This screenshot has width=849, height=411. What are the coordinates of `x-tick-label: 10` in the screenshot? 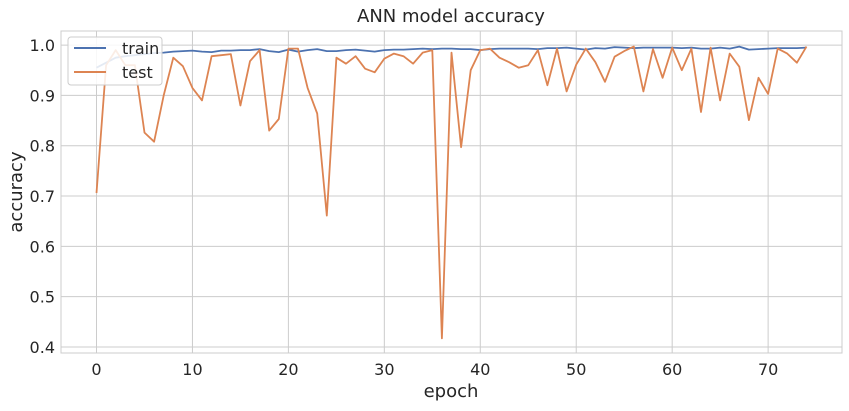 It's located at (192, 369).